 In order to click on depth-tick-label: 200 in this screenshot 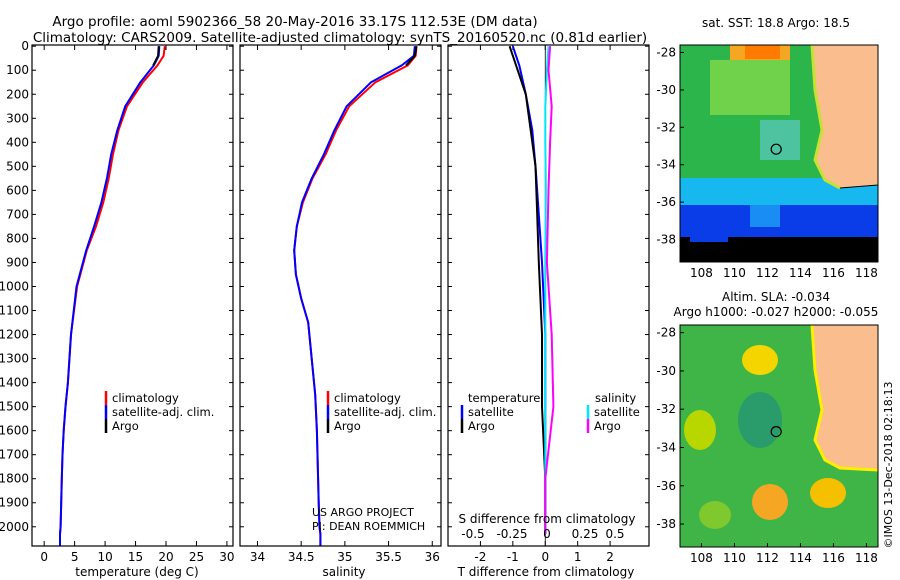, I will do `click(17, 94)`.